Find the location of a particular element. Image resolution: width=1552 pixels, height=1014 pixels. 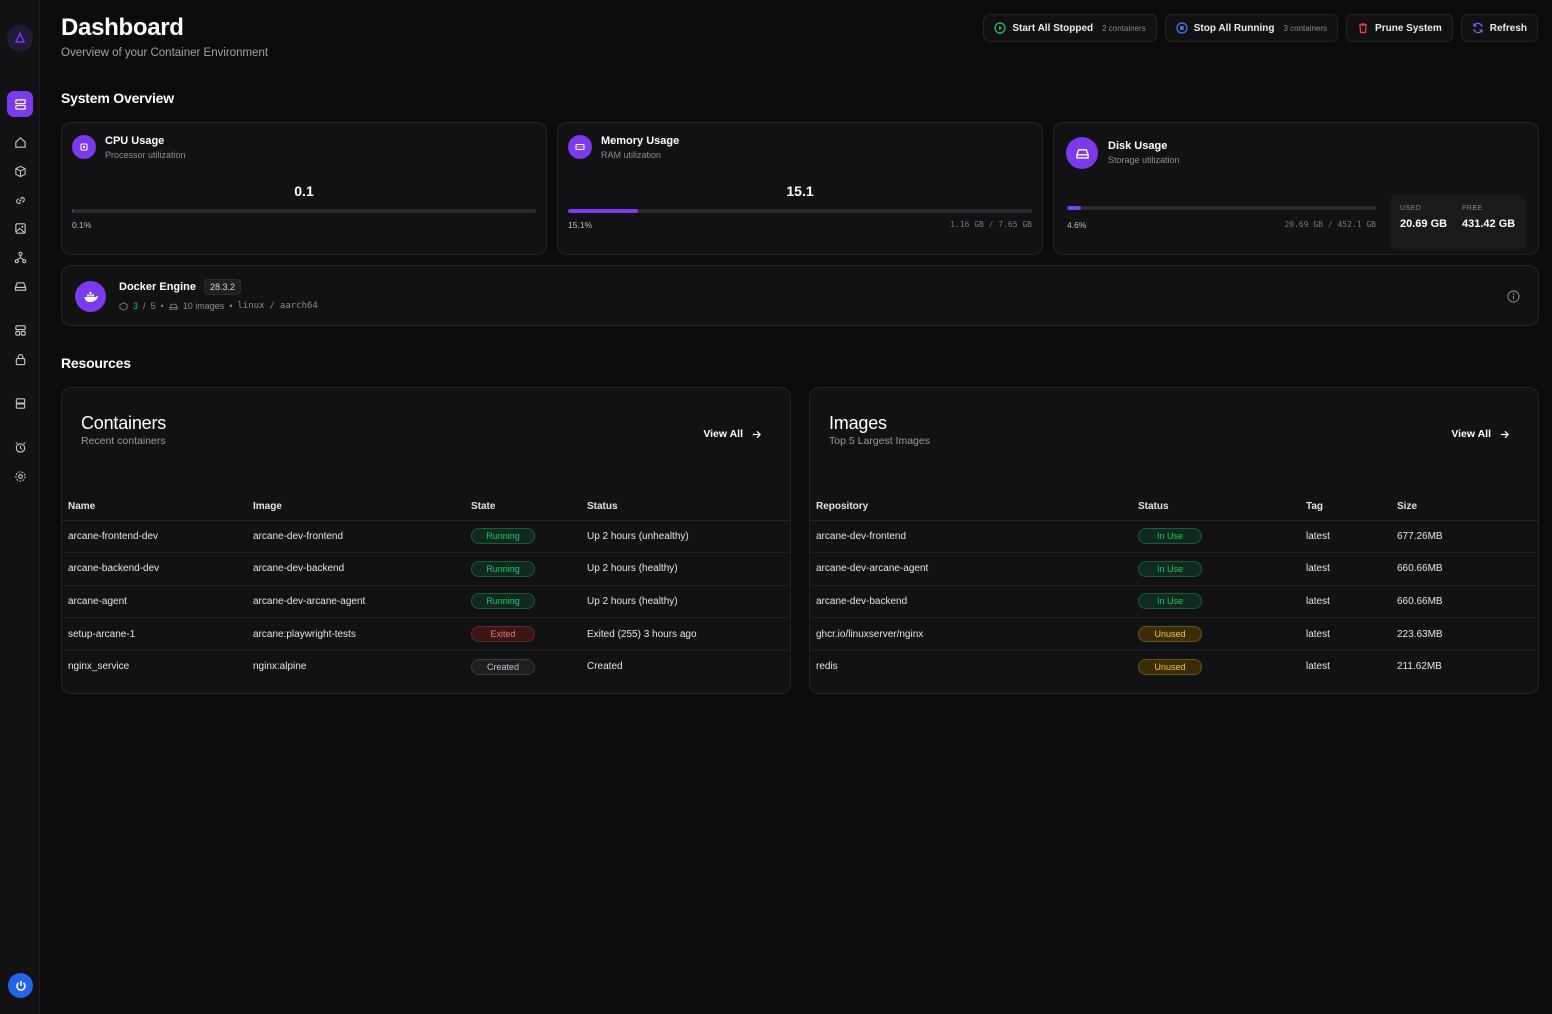

container-image: arcane-dev-arcane-agent is located at coordinates (356, 602).